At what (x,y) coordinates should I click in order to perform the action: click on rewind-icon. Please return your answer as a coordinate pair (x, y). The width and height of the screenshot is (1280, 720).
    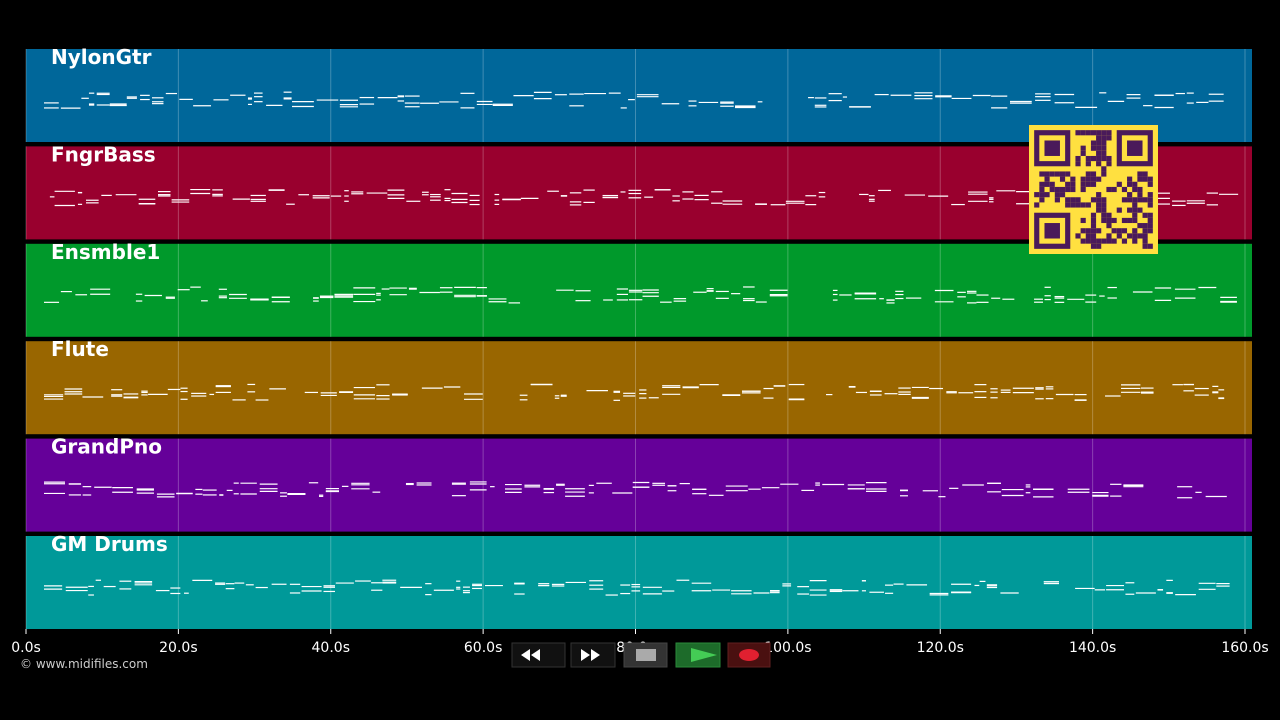
    Looking at the image, I should click on (530, 655).